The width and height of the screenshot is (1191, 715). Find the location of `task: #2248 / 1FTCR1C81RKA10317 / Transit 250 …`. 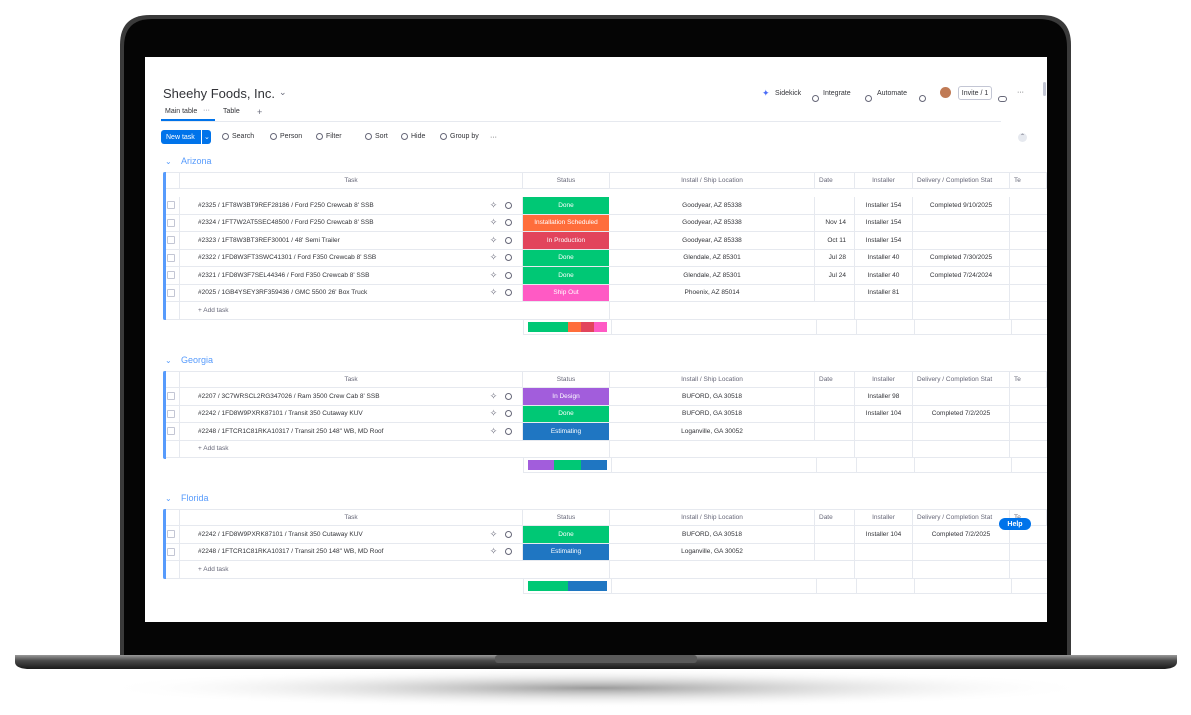

task: #2248 / 1FTCR1C81RKA10317 / Transit 250 … is located at coordinates (291, 552).